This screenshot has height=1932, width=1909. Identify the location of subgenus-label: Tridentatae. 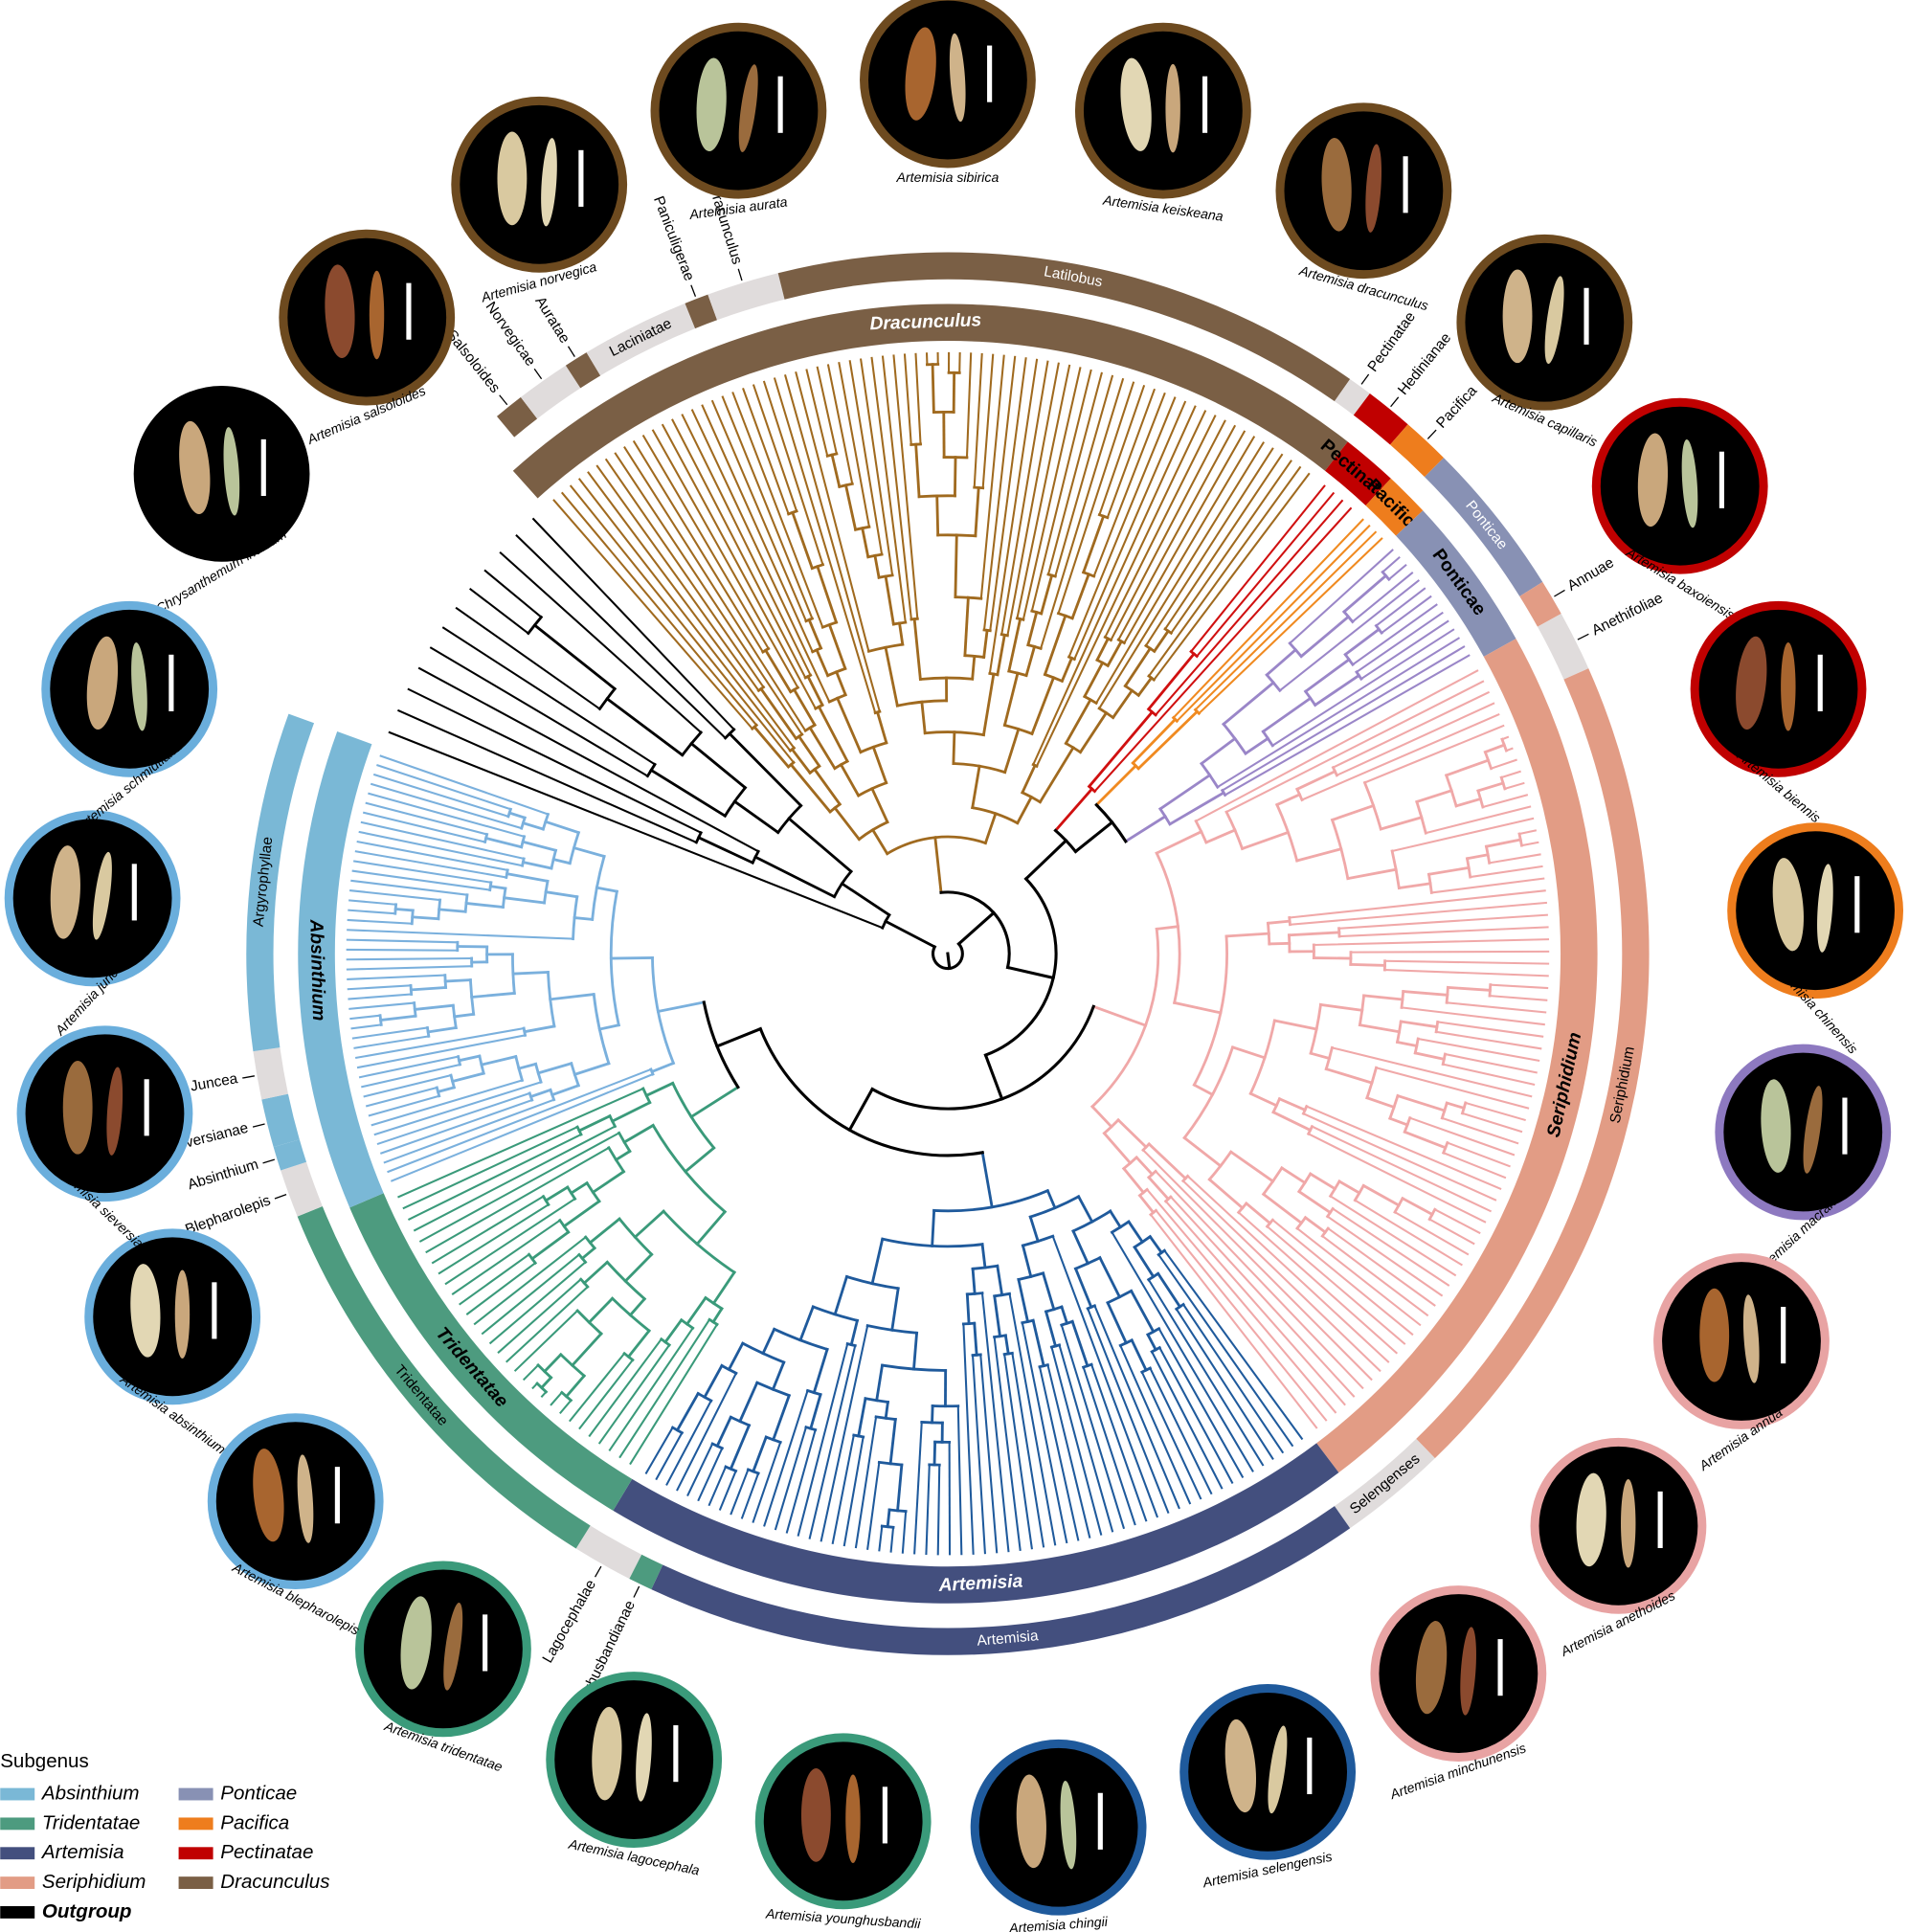
(472, 1368).